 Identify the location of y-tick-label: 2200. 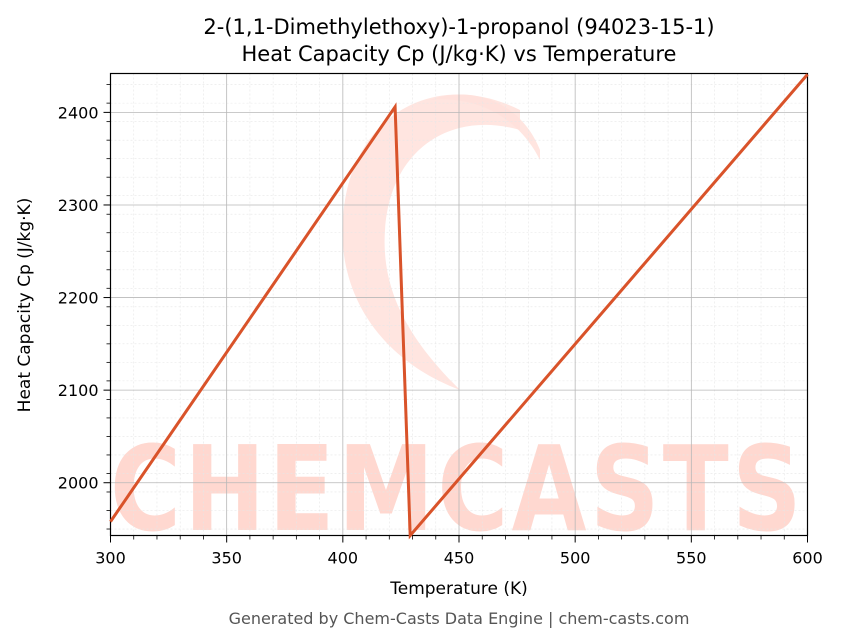
(78, 298).